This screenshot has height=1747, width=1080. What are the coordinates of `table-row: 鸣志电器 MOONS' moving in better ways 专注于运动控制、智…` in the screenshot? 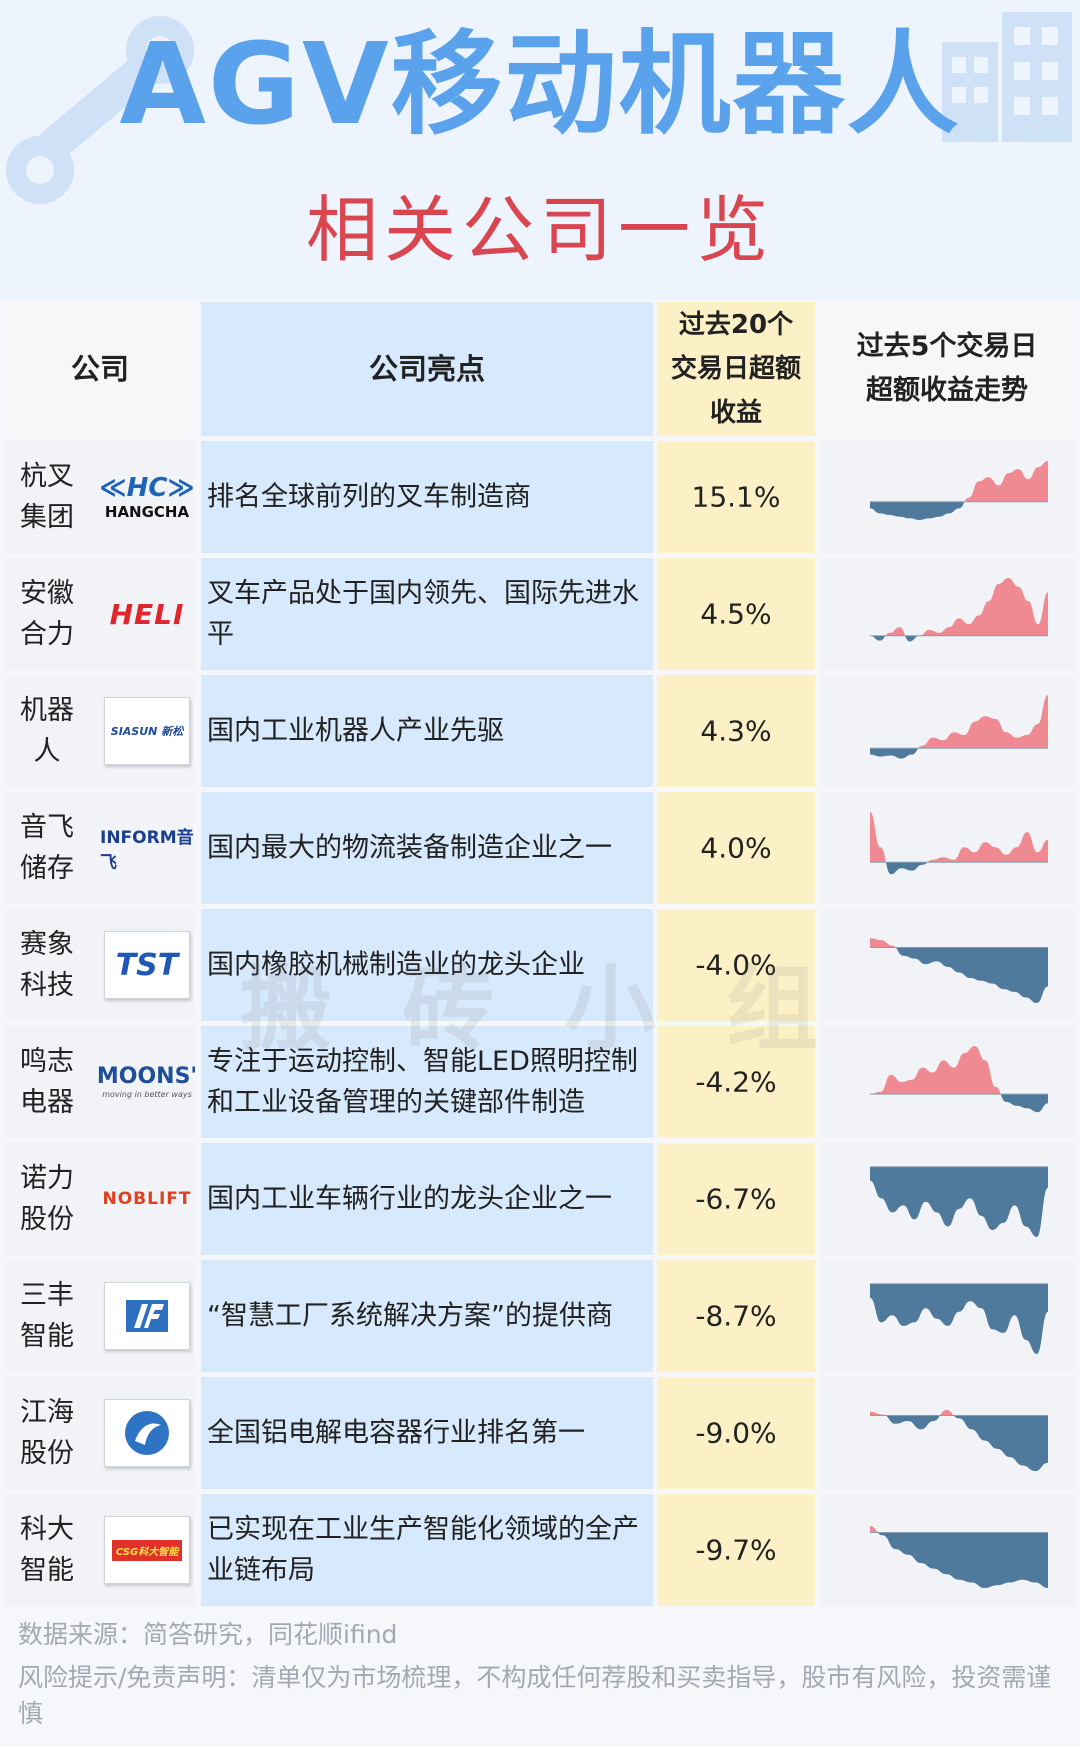 It's located at (540, 1082).